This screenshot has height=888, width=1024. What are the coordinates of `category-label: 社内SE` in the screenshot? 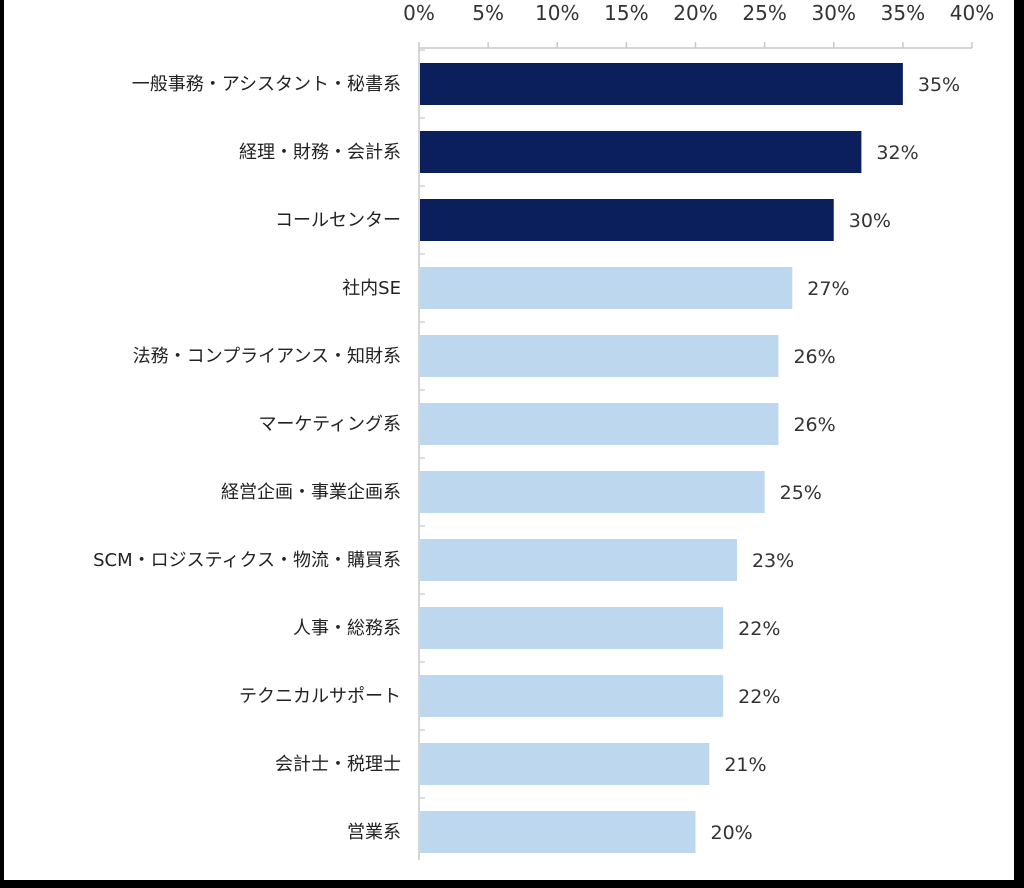 It's located at (371, 288).